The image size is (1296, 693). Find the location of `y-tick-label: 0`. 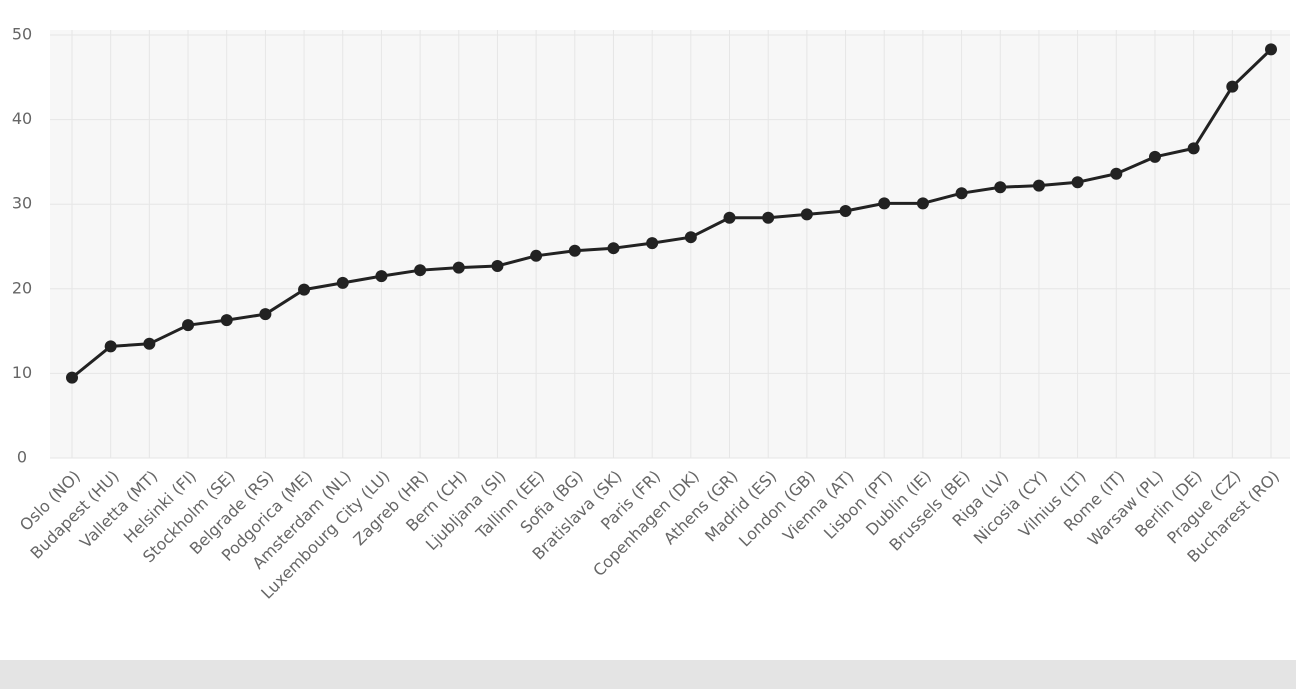

y-tick-label: 0 is located at coordinates (22, 457).